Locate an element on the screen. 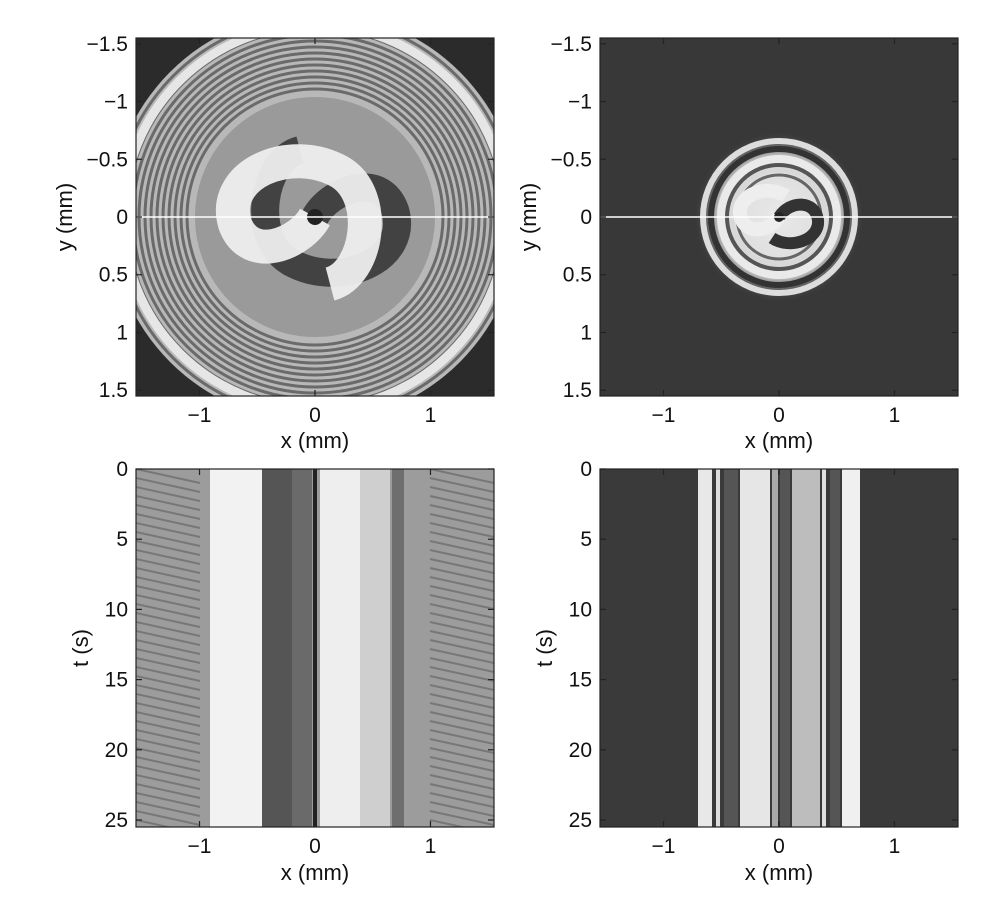  y-tick-label: −1 is located at coordinates (116, 102).